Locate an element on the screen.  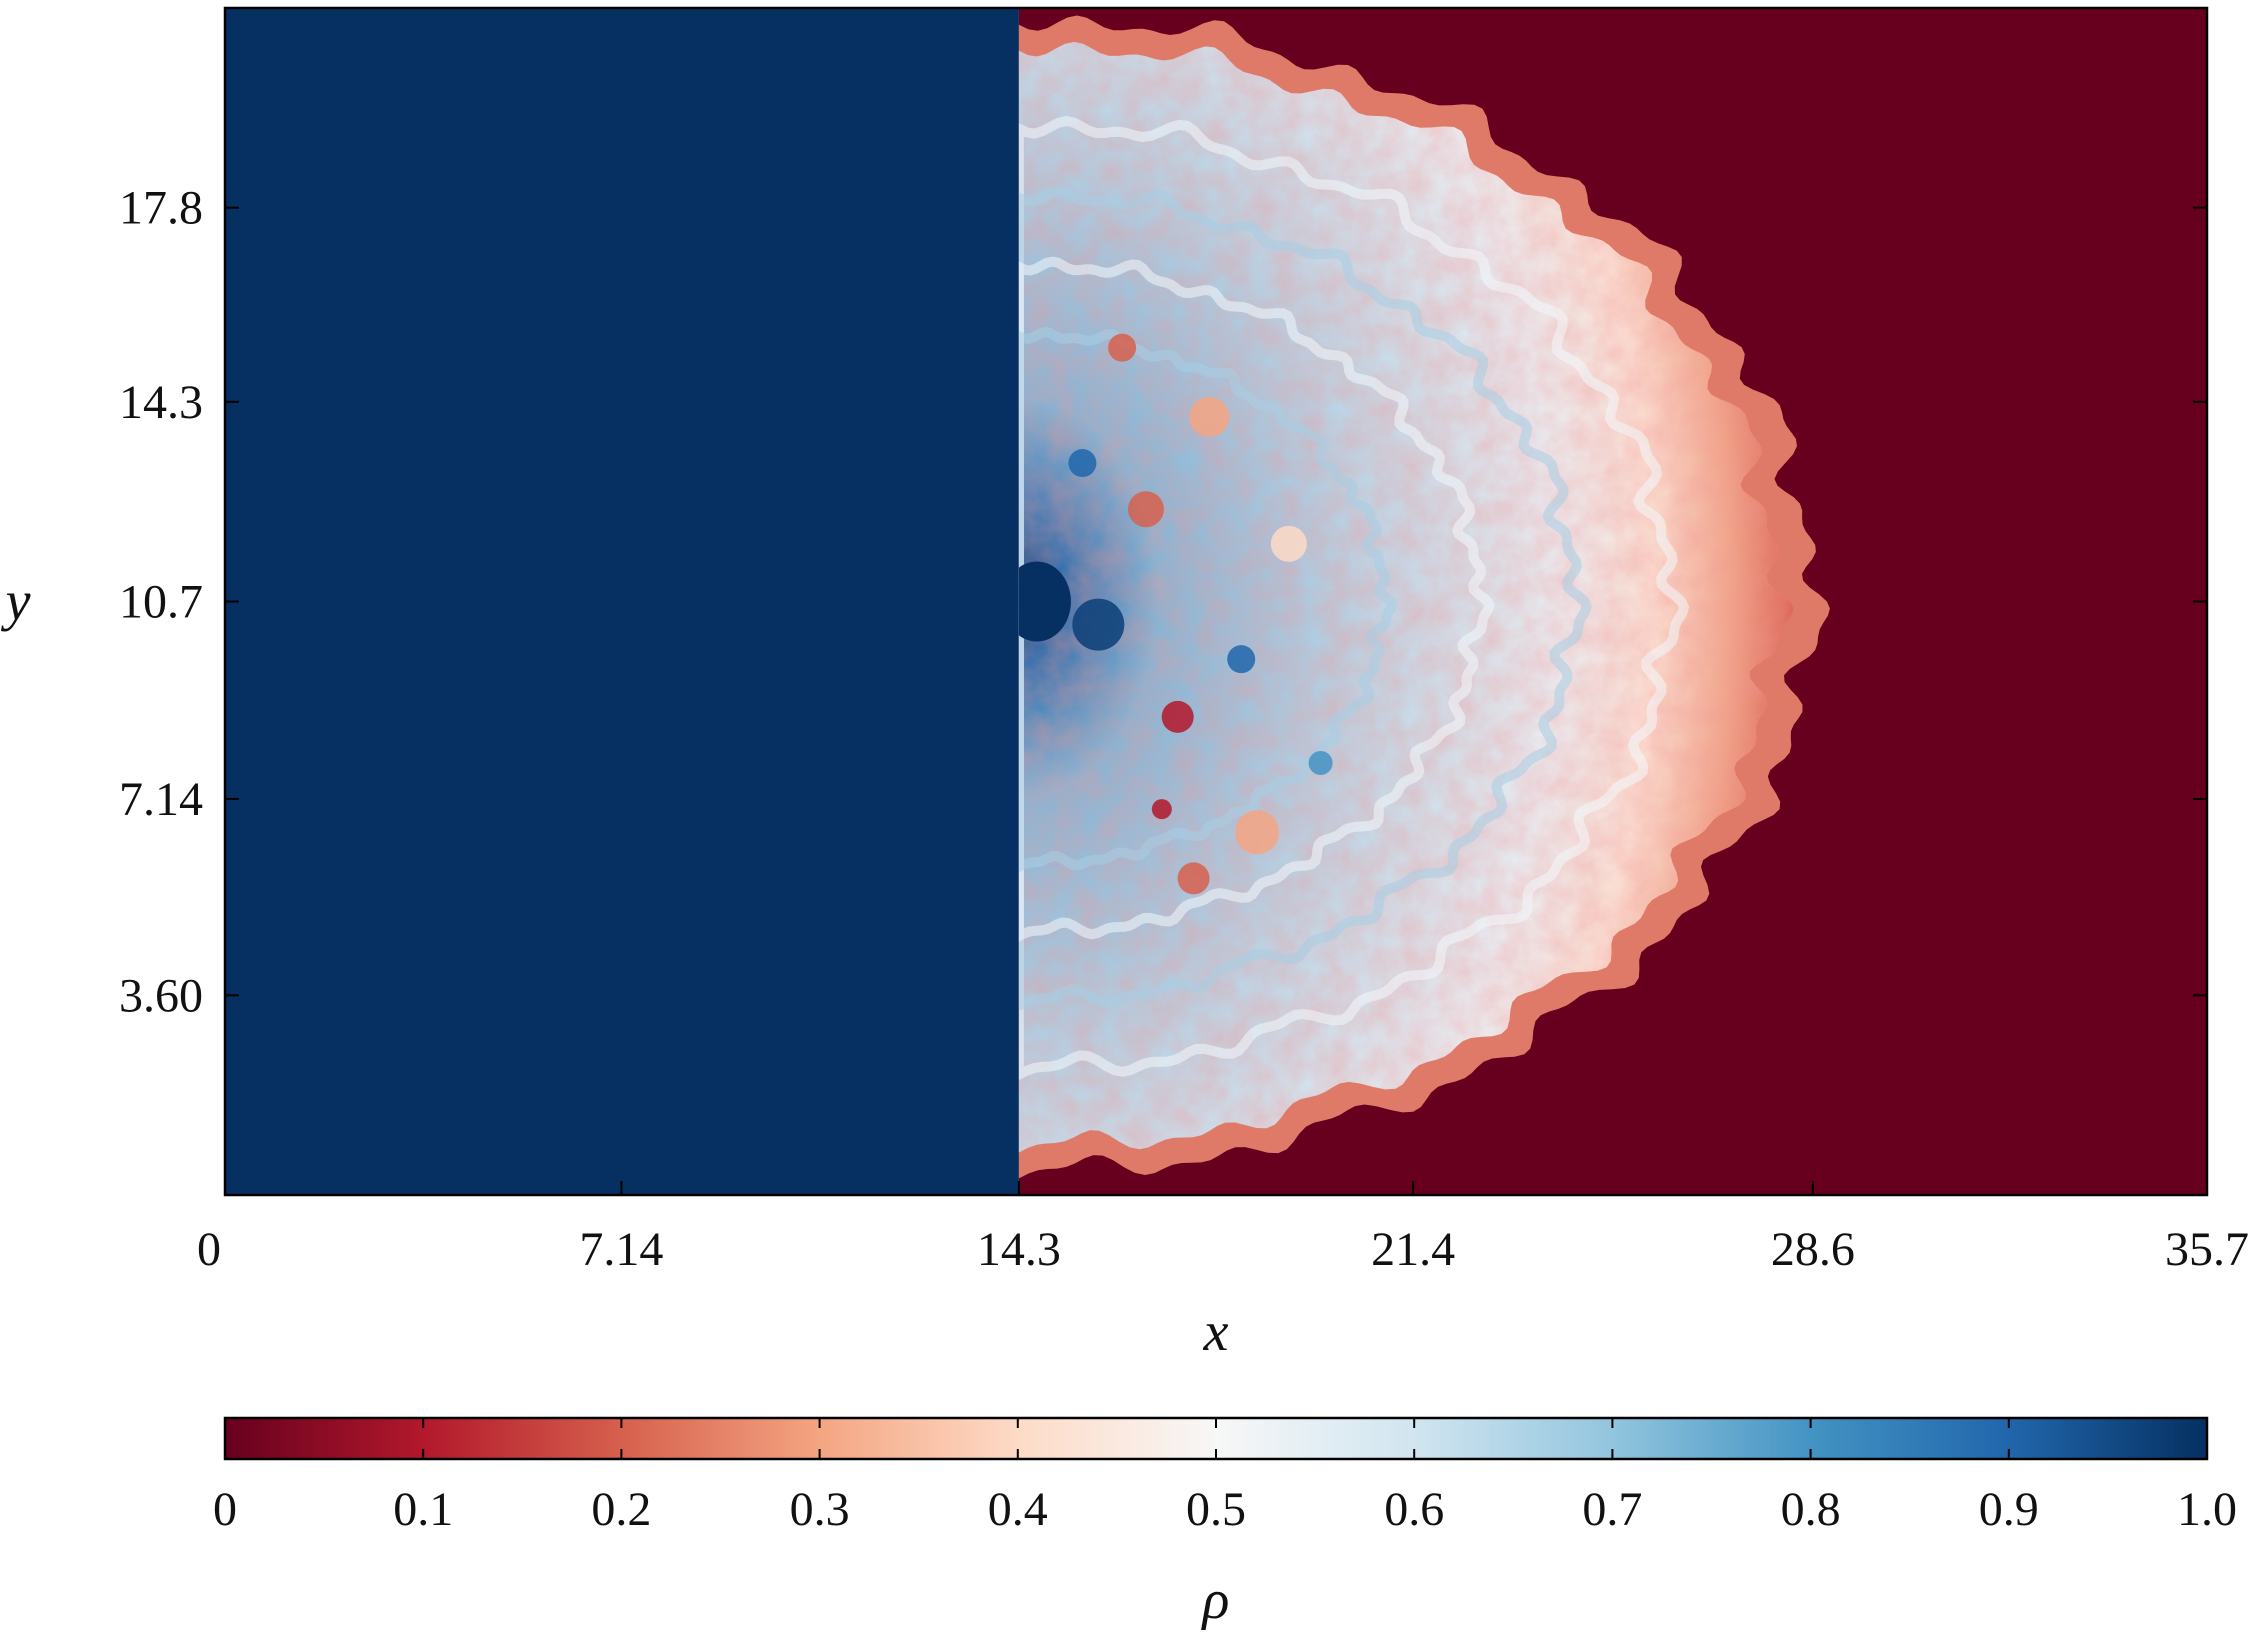
y-tick-label: 14.3 is located at coordinates (161, 402).